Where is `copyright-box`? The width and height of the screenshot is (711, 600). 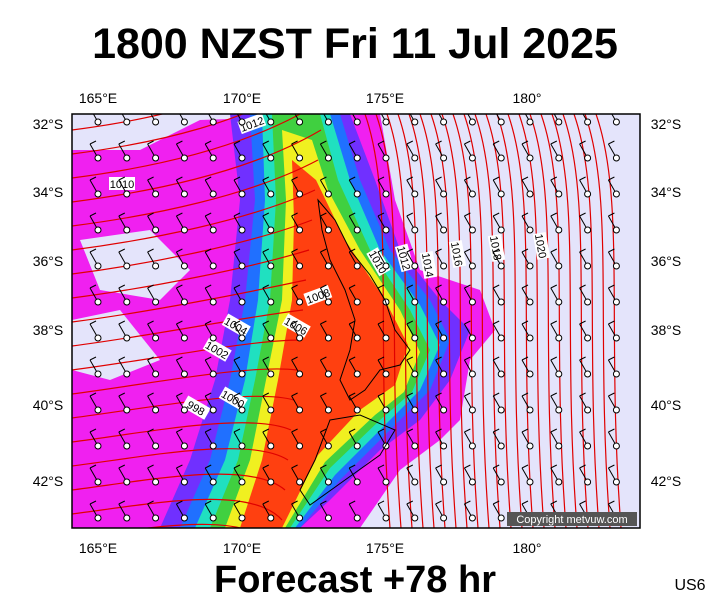 copyright-box is located at coordinates (572, 519).